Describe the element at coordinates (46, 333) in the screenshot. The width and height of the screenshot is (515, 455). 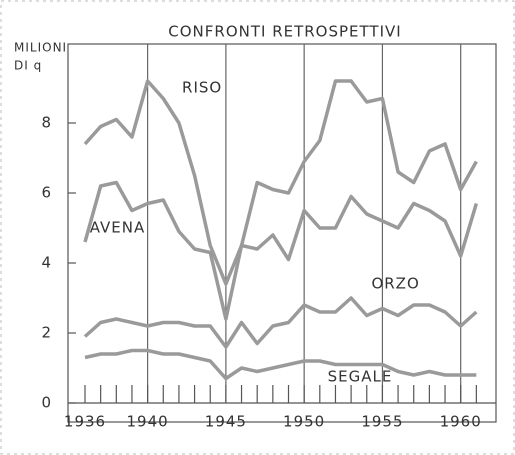
I see `y-tick-label: 2` at that location.